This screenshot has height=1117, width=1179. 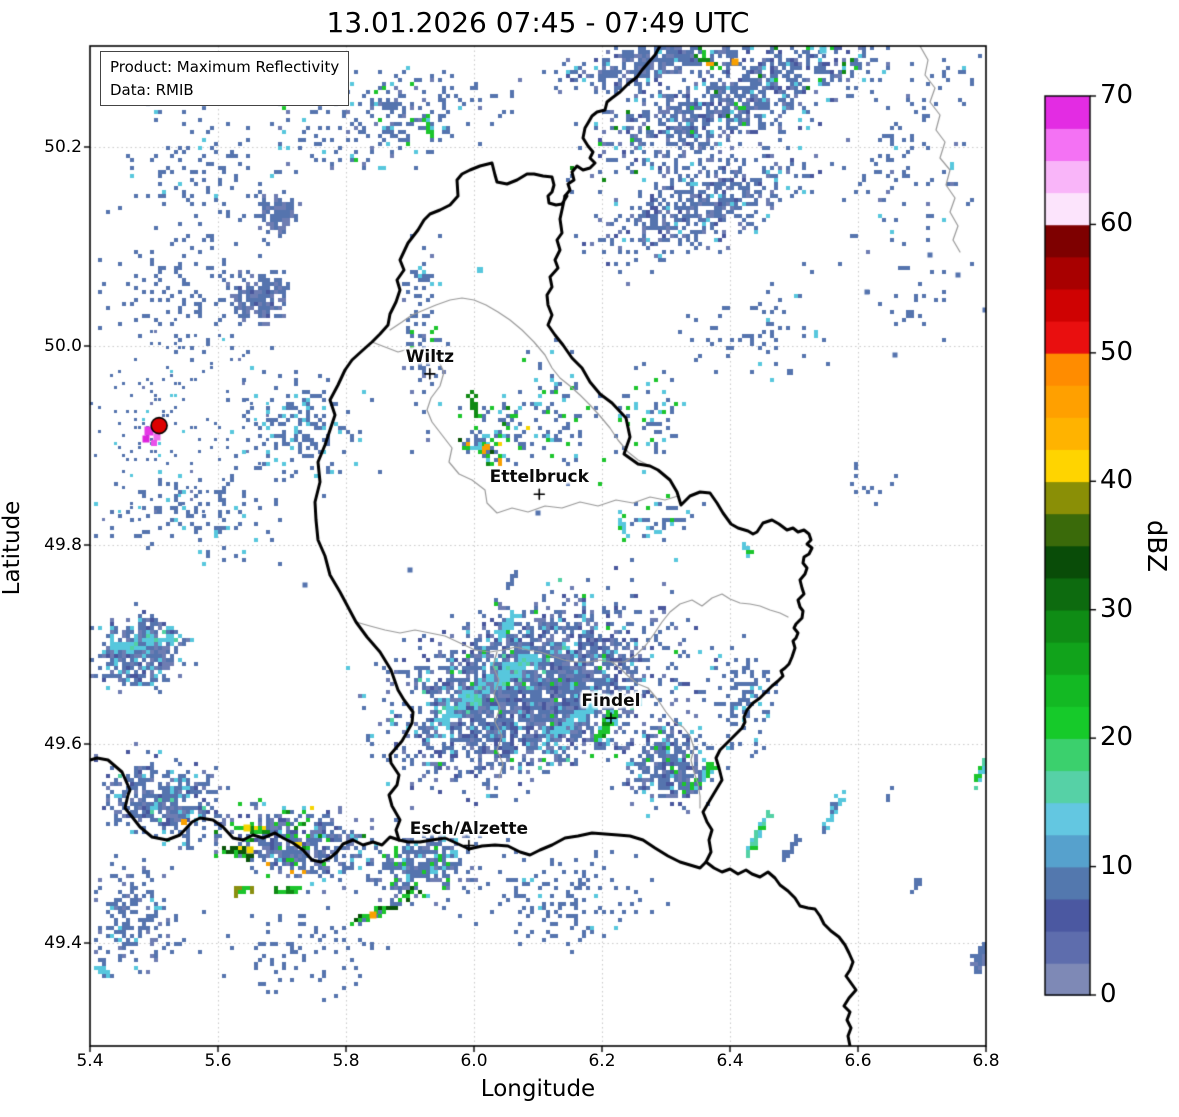 What do you see at coordinates (474, 1061) in the screenshot?
I see `x-tick-label-6.0: 6.0` at bounding box center [474, 1061].